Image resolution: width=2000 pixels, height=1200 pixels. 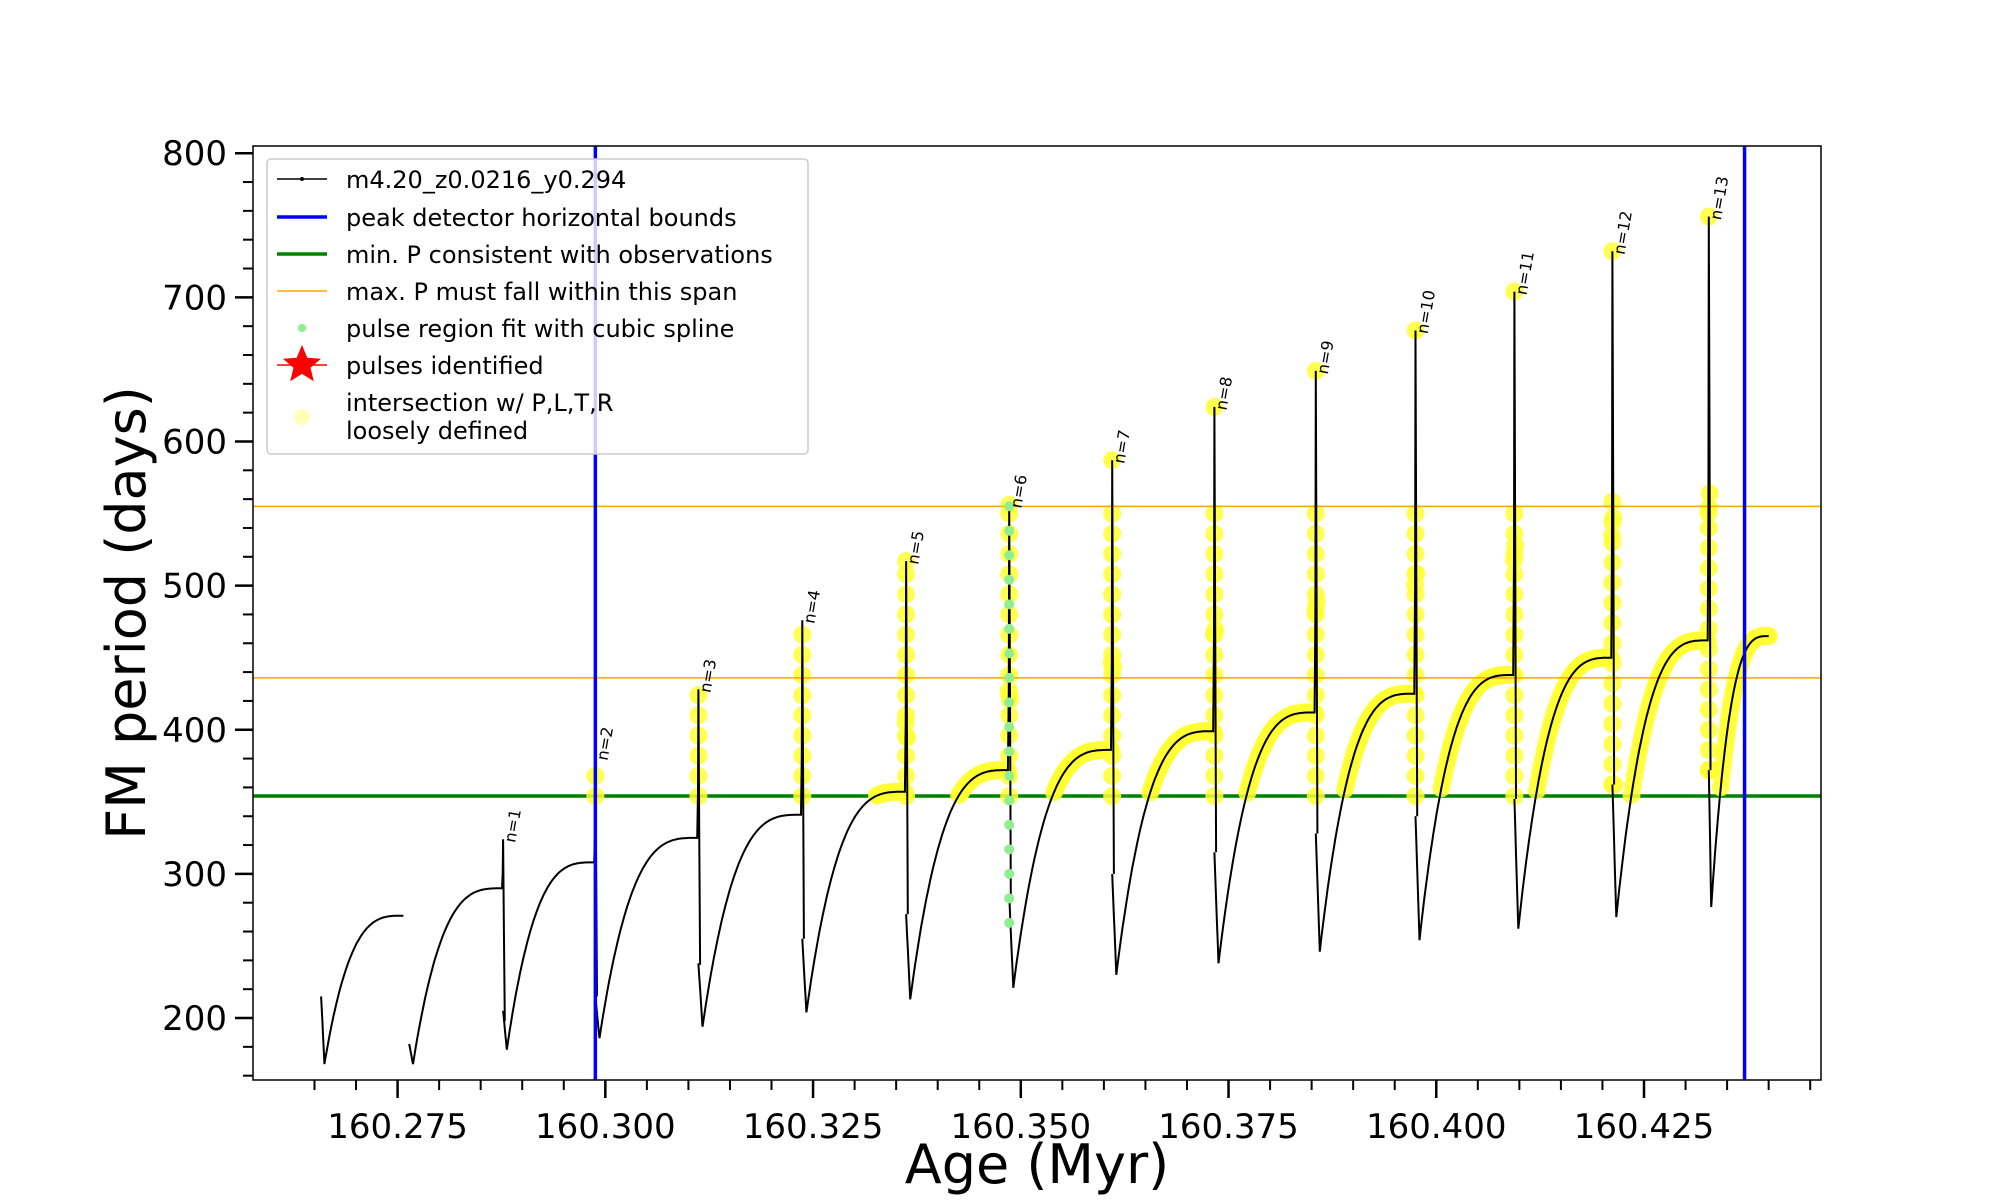 I want to click on y-tick-label: 700, so click(x=194, y=298).